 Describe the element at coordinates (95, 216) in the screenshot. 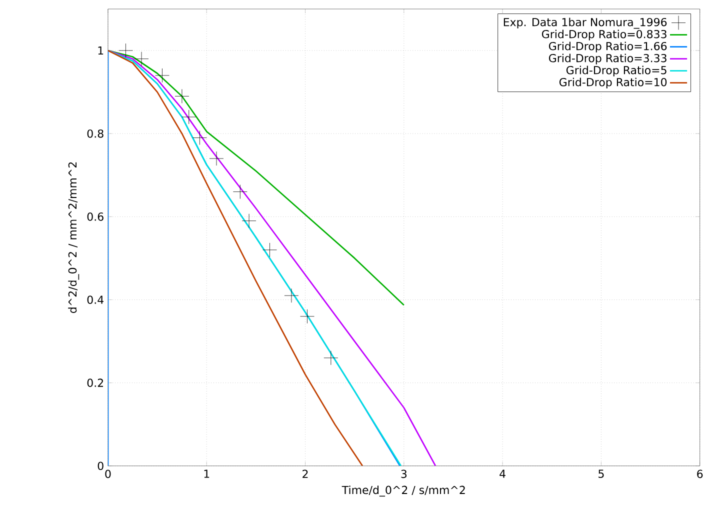

I see `y-tick-label: 0.6` at that location.